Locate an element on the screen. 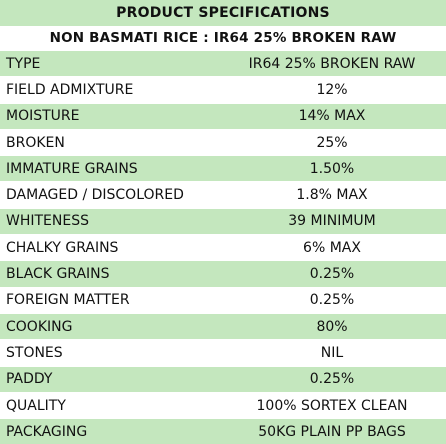 The image size is (446, 444). spec-label: QUALITY is located at coordinates (109, 405).